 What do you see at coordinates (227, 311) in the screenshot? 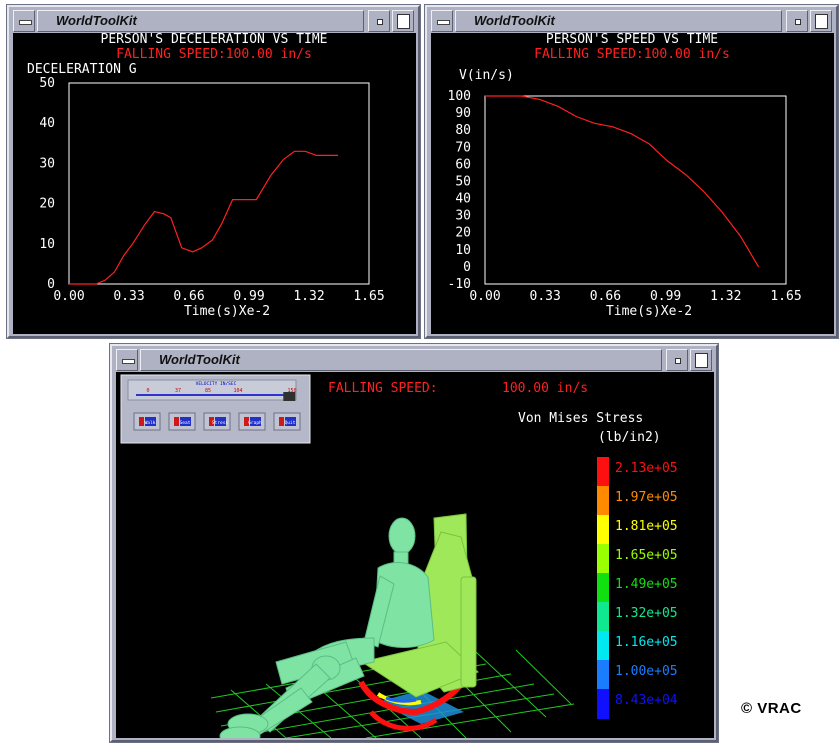
I see `x-axis-label: Time(s)Xe-2` at bounding box center [227, 311].